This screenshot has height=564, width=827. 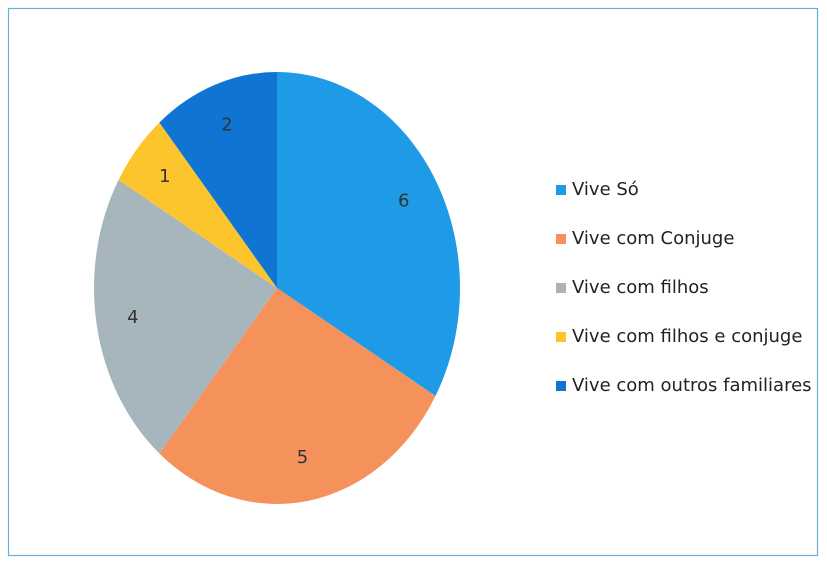 I want to click on data-label: 2, so click(x=226, y=125).